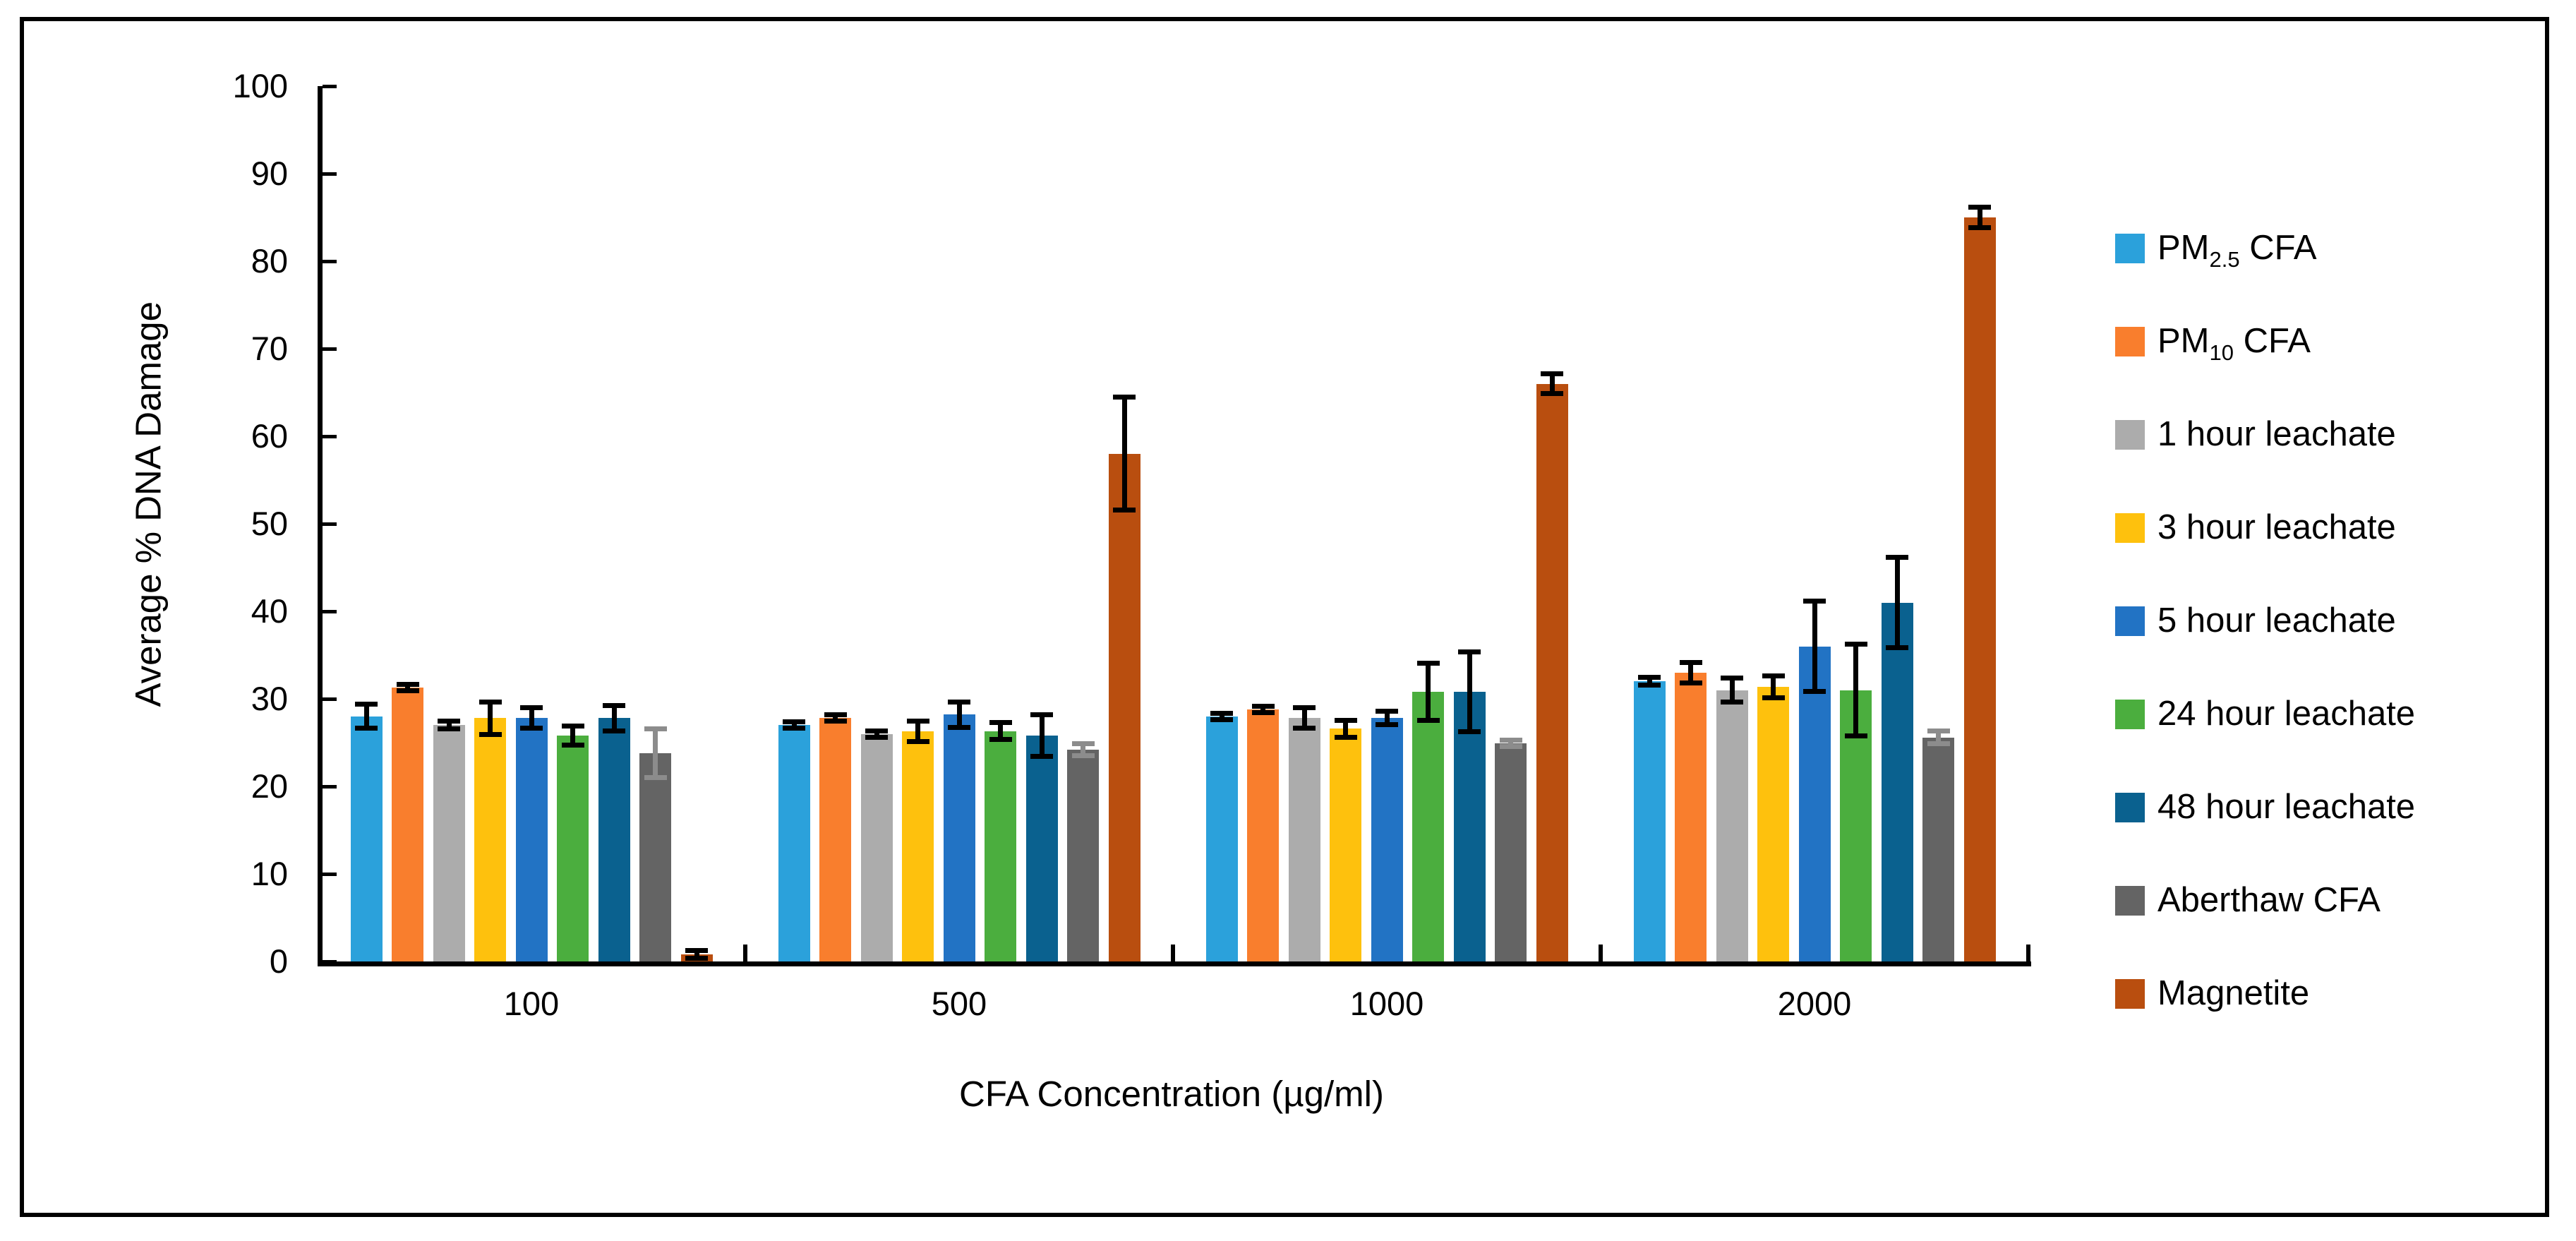 Image resolution: width=2576 pixels, height=1241 pixels. What do you see at coordinates (1938, 849) in the screenshot?
I see `bar-aberthaw-2000` at bounding box center [1938, 849].